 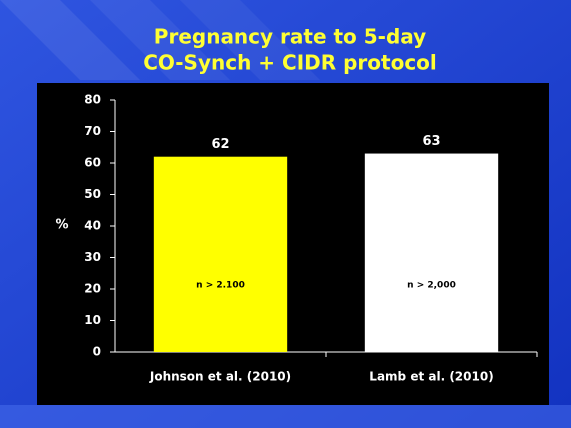 What do you see at coordinates (285, 416) in the screenshot?
I see `footer-band` at bounding box center [285, 416].